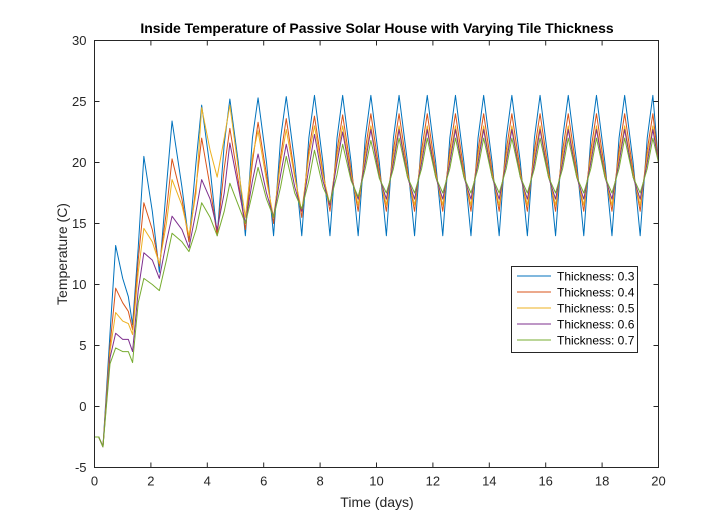  I want to click on y-axis-label: Temperature (C), so click(62, 254).